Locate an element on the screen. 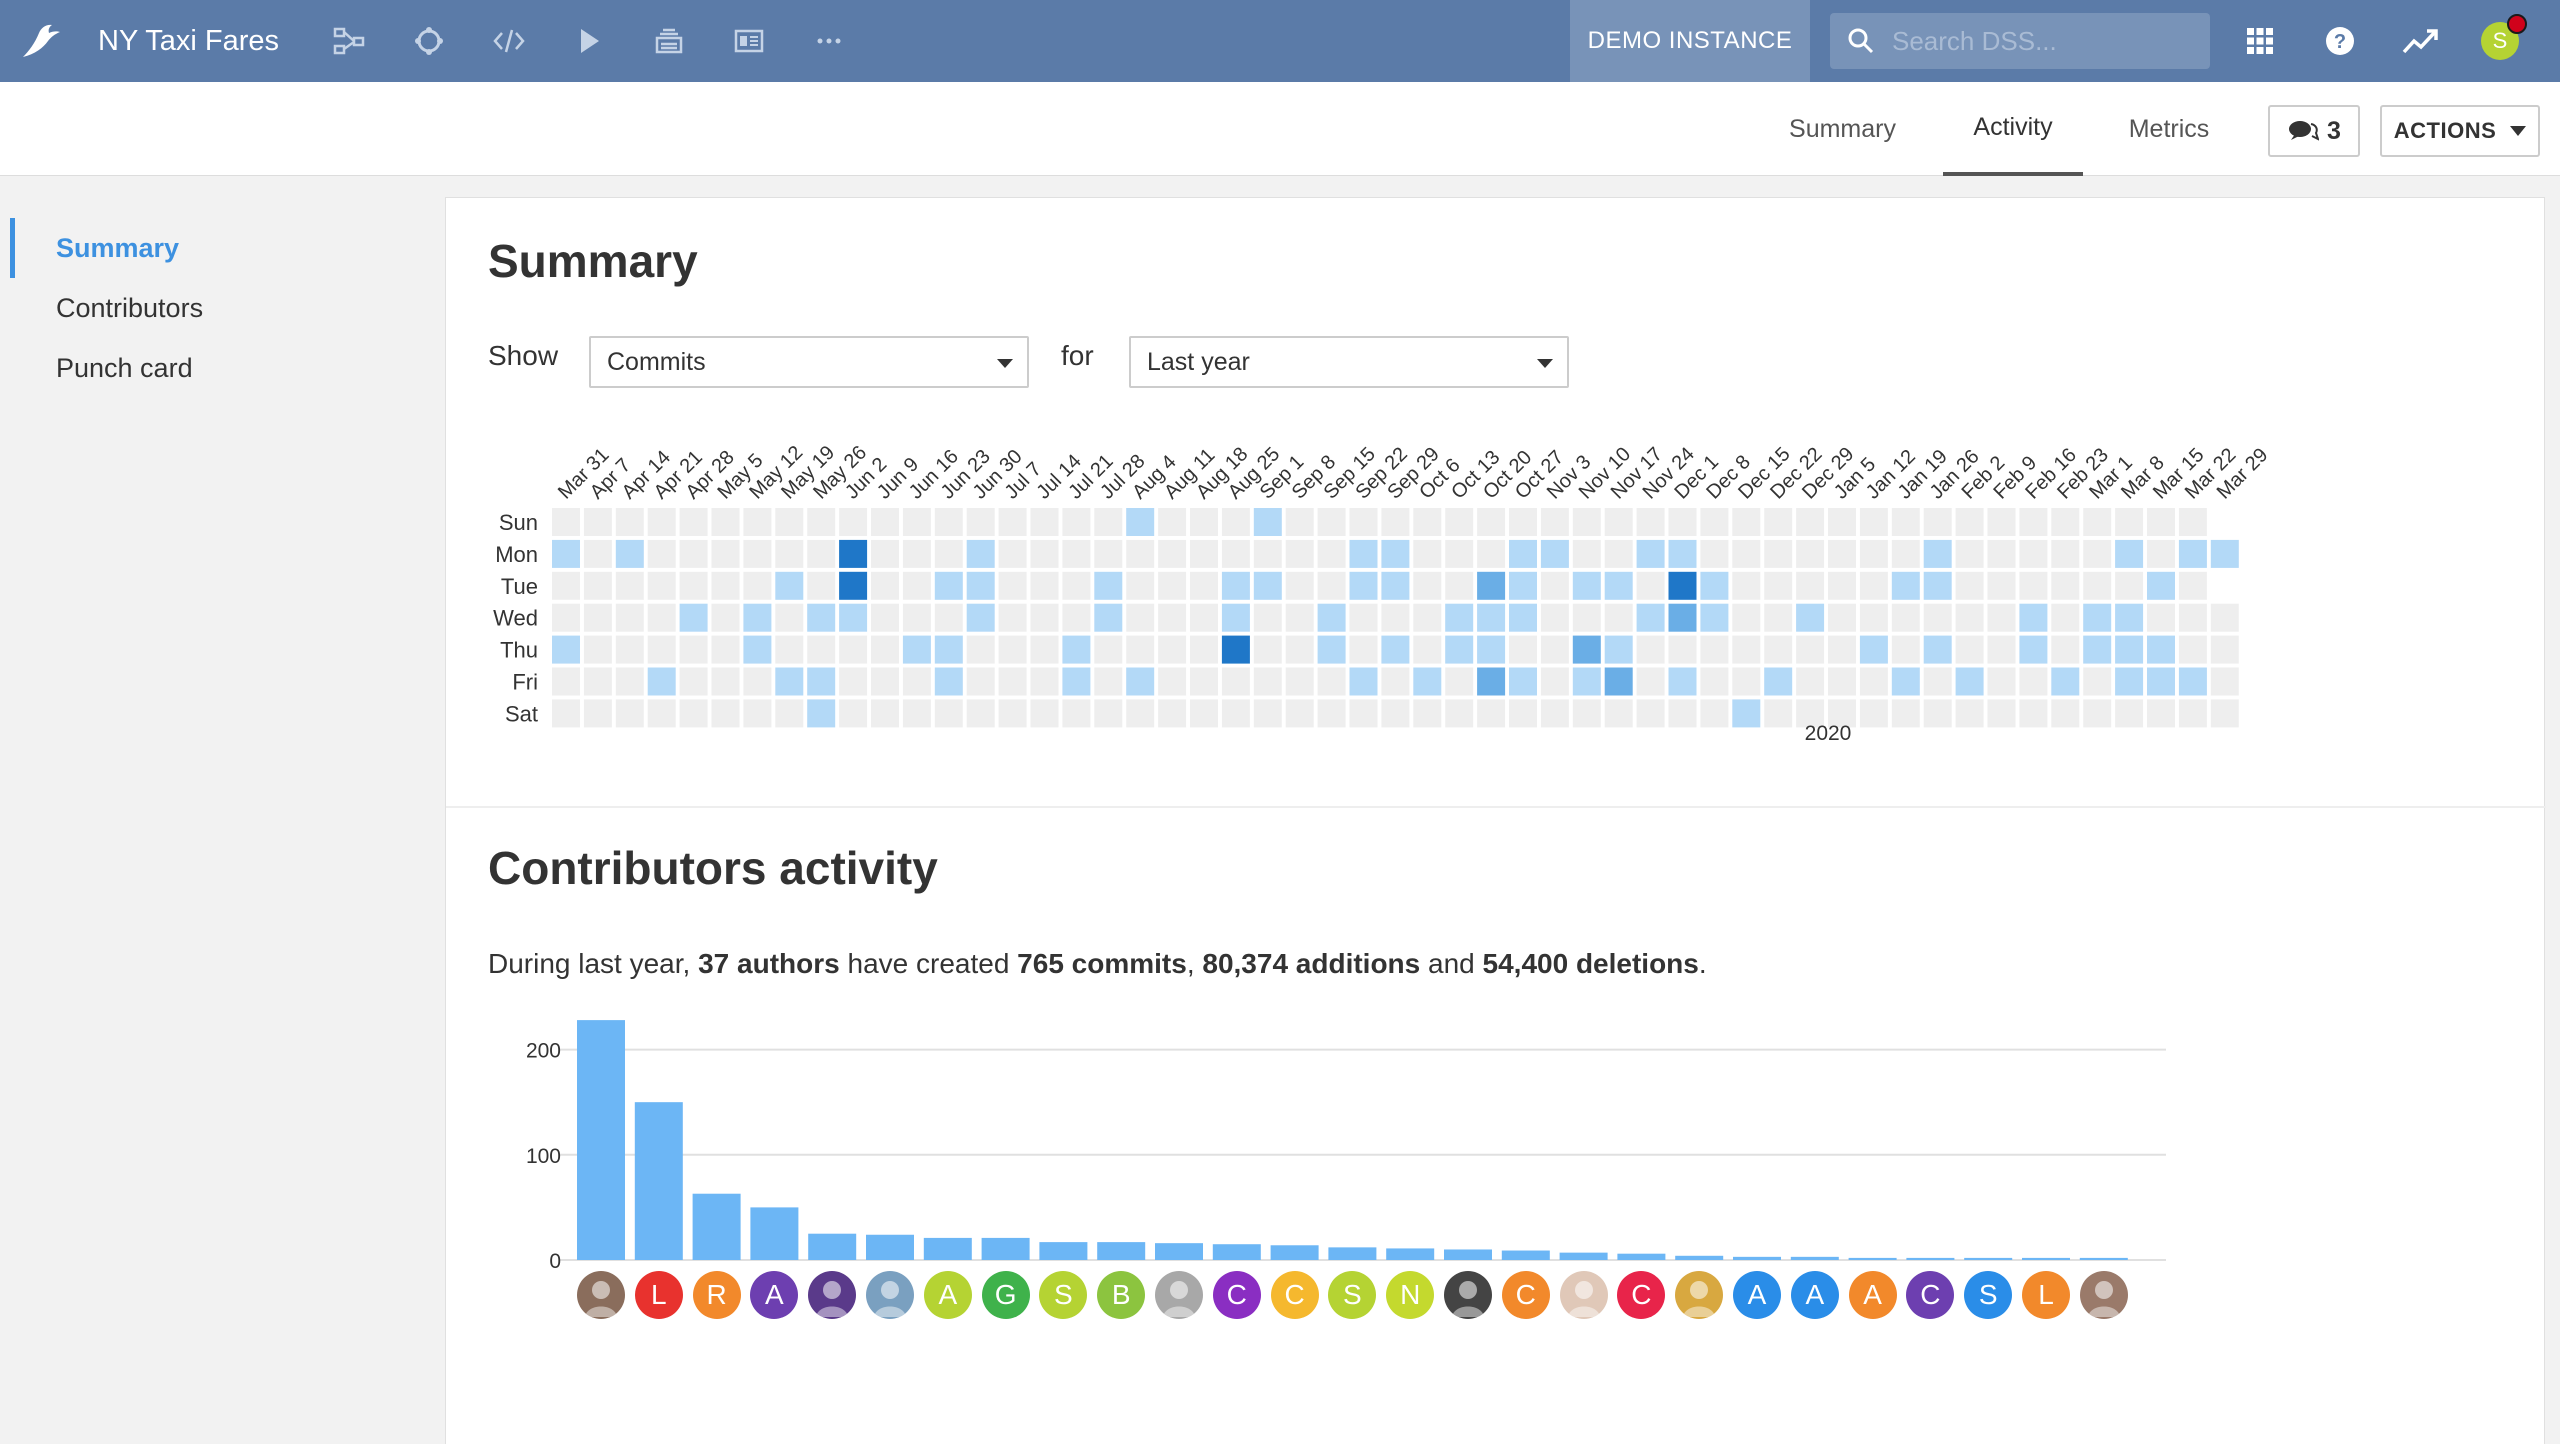 The height and width of the screenshot is (1444, 2560). contributor-avatar: N is located at coordinates (1410, 1295).